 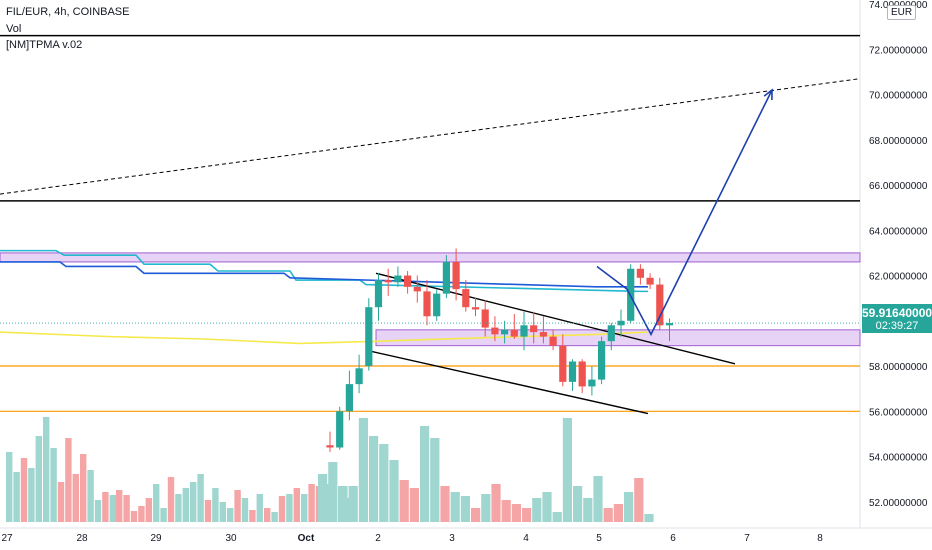 I want to click on y-tick-label: 52.00000000, so click(x=898, y=503).